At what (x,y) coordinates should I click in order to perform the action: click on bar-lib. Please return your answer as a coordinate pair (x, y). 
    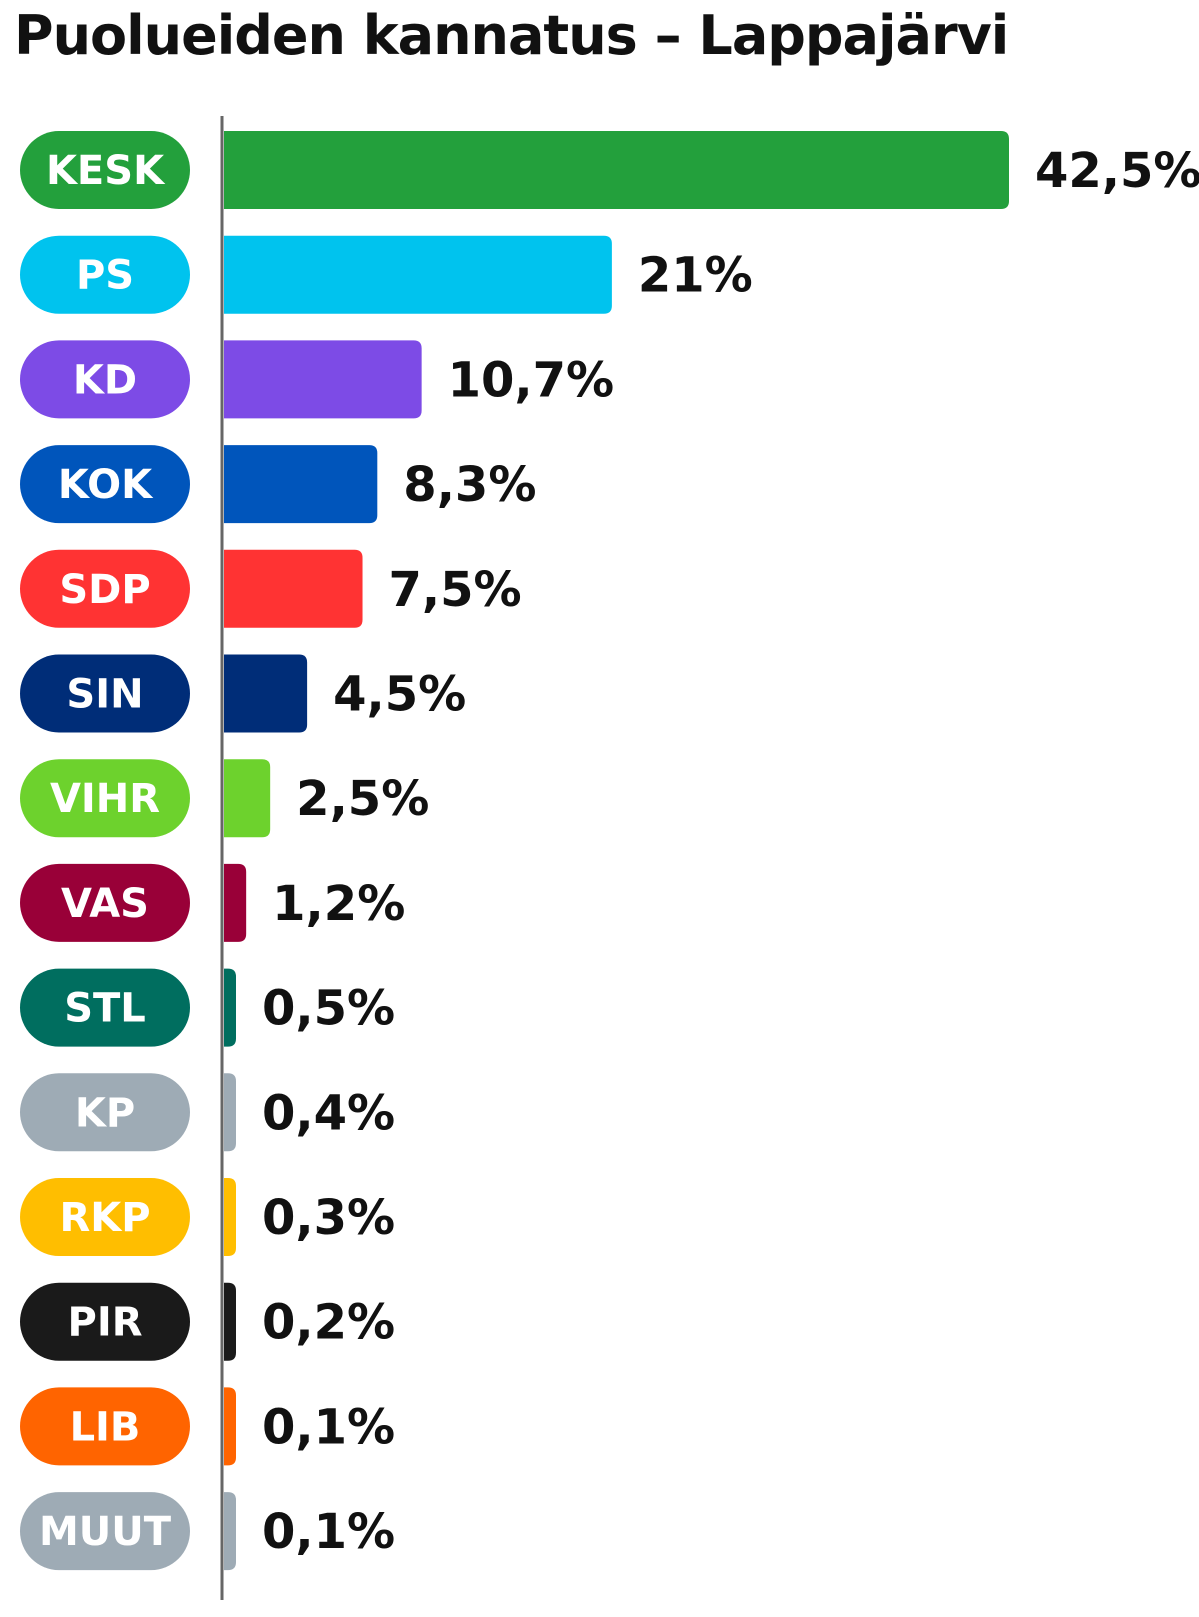
    Looking at the image, I should click on (230, 1426).